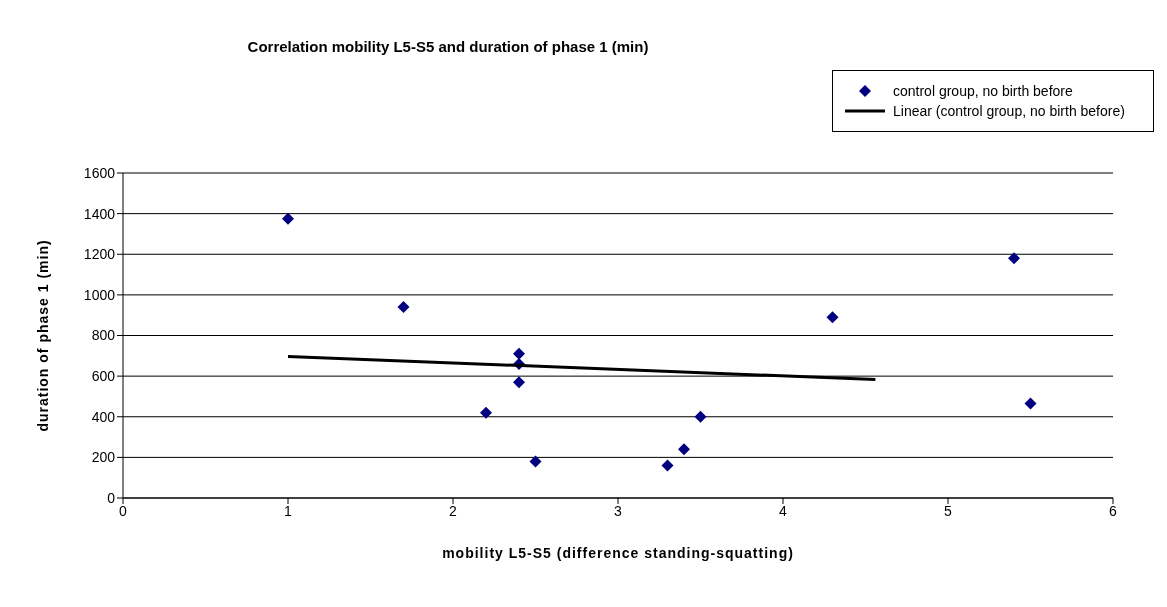 The width and height of the screenshot is (1167, 607). What do you see at coordinates (618, 553) in the screenshot?
I see `x-axis-title: mobility L5-S5 (difference standing-squatting)` at bounding box center [618, 553].